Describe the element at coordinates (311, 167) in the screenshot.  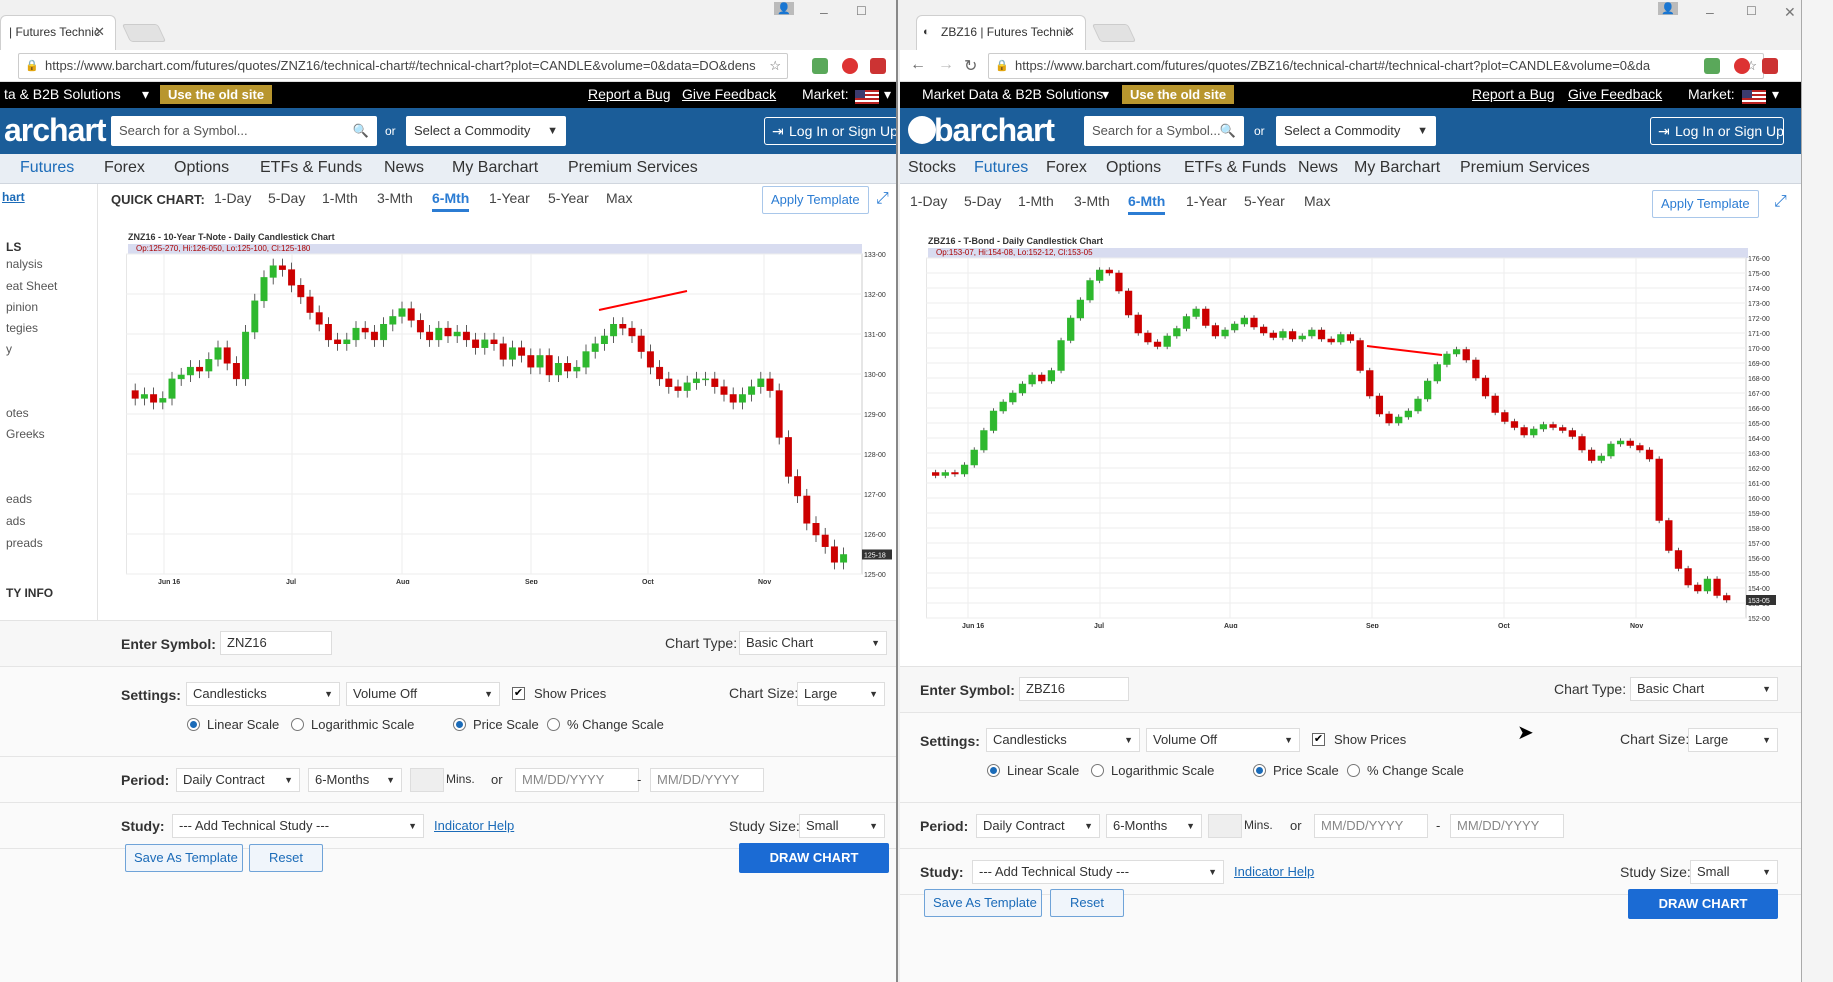
I see `nav-etfs: ETFs & Funds` at that location.